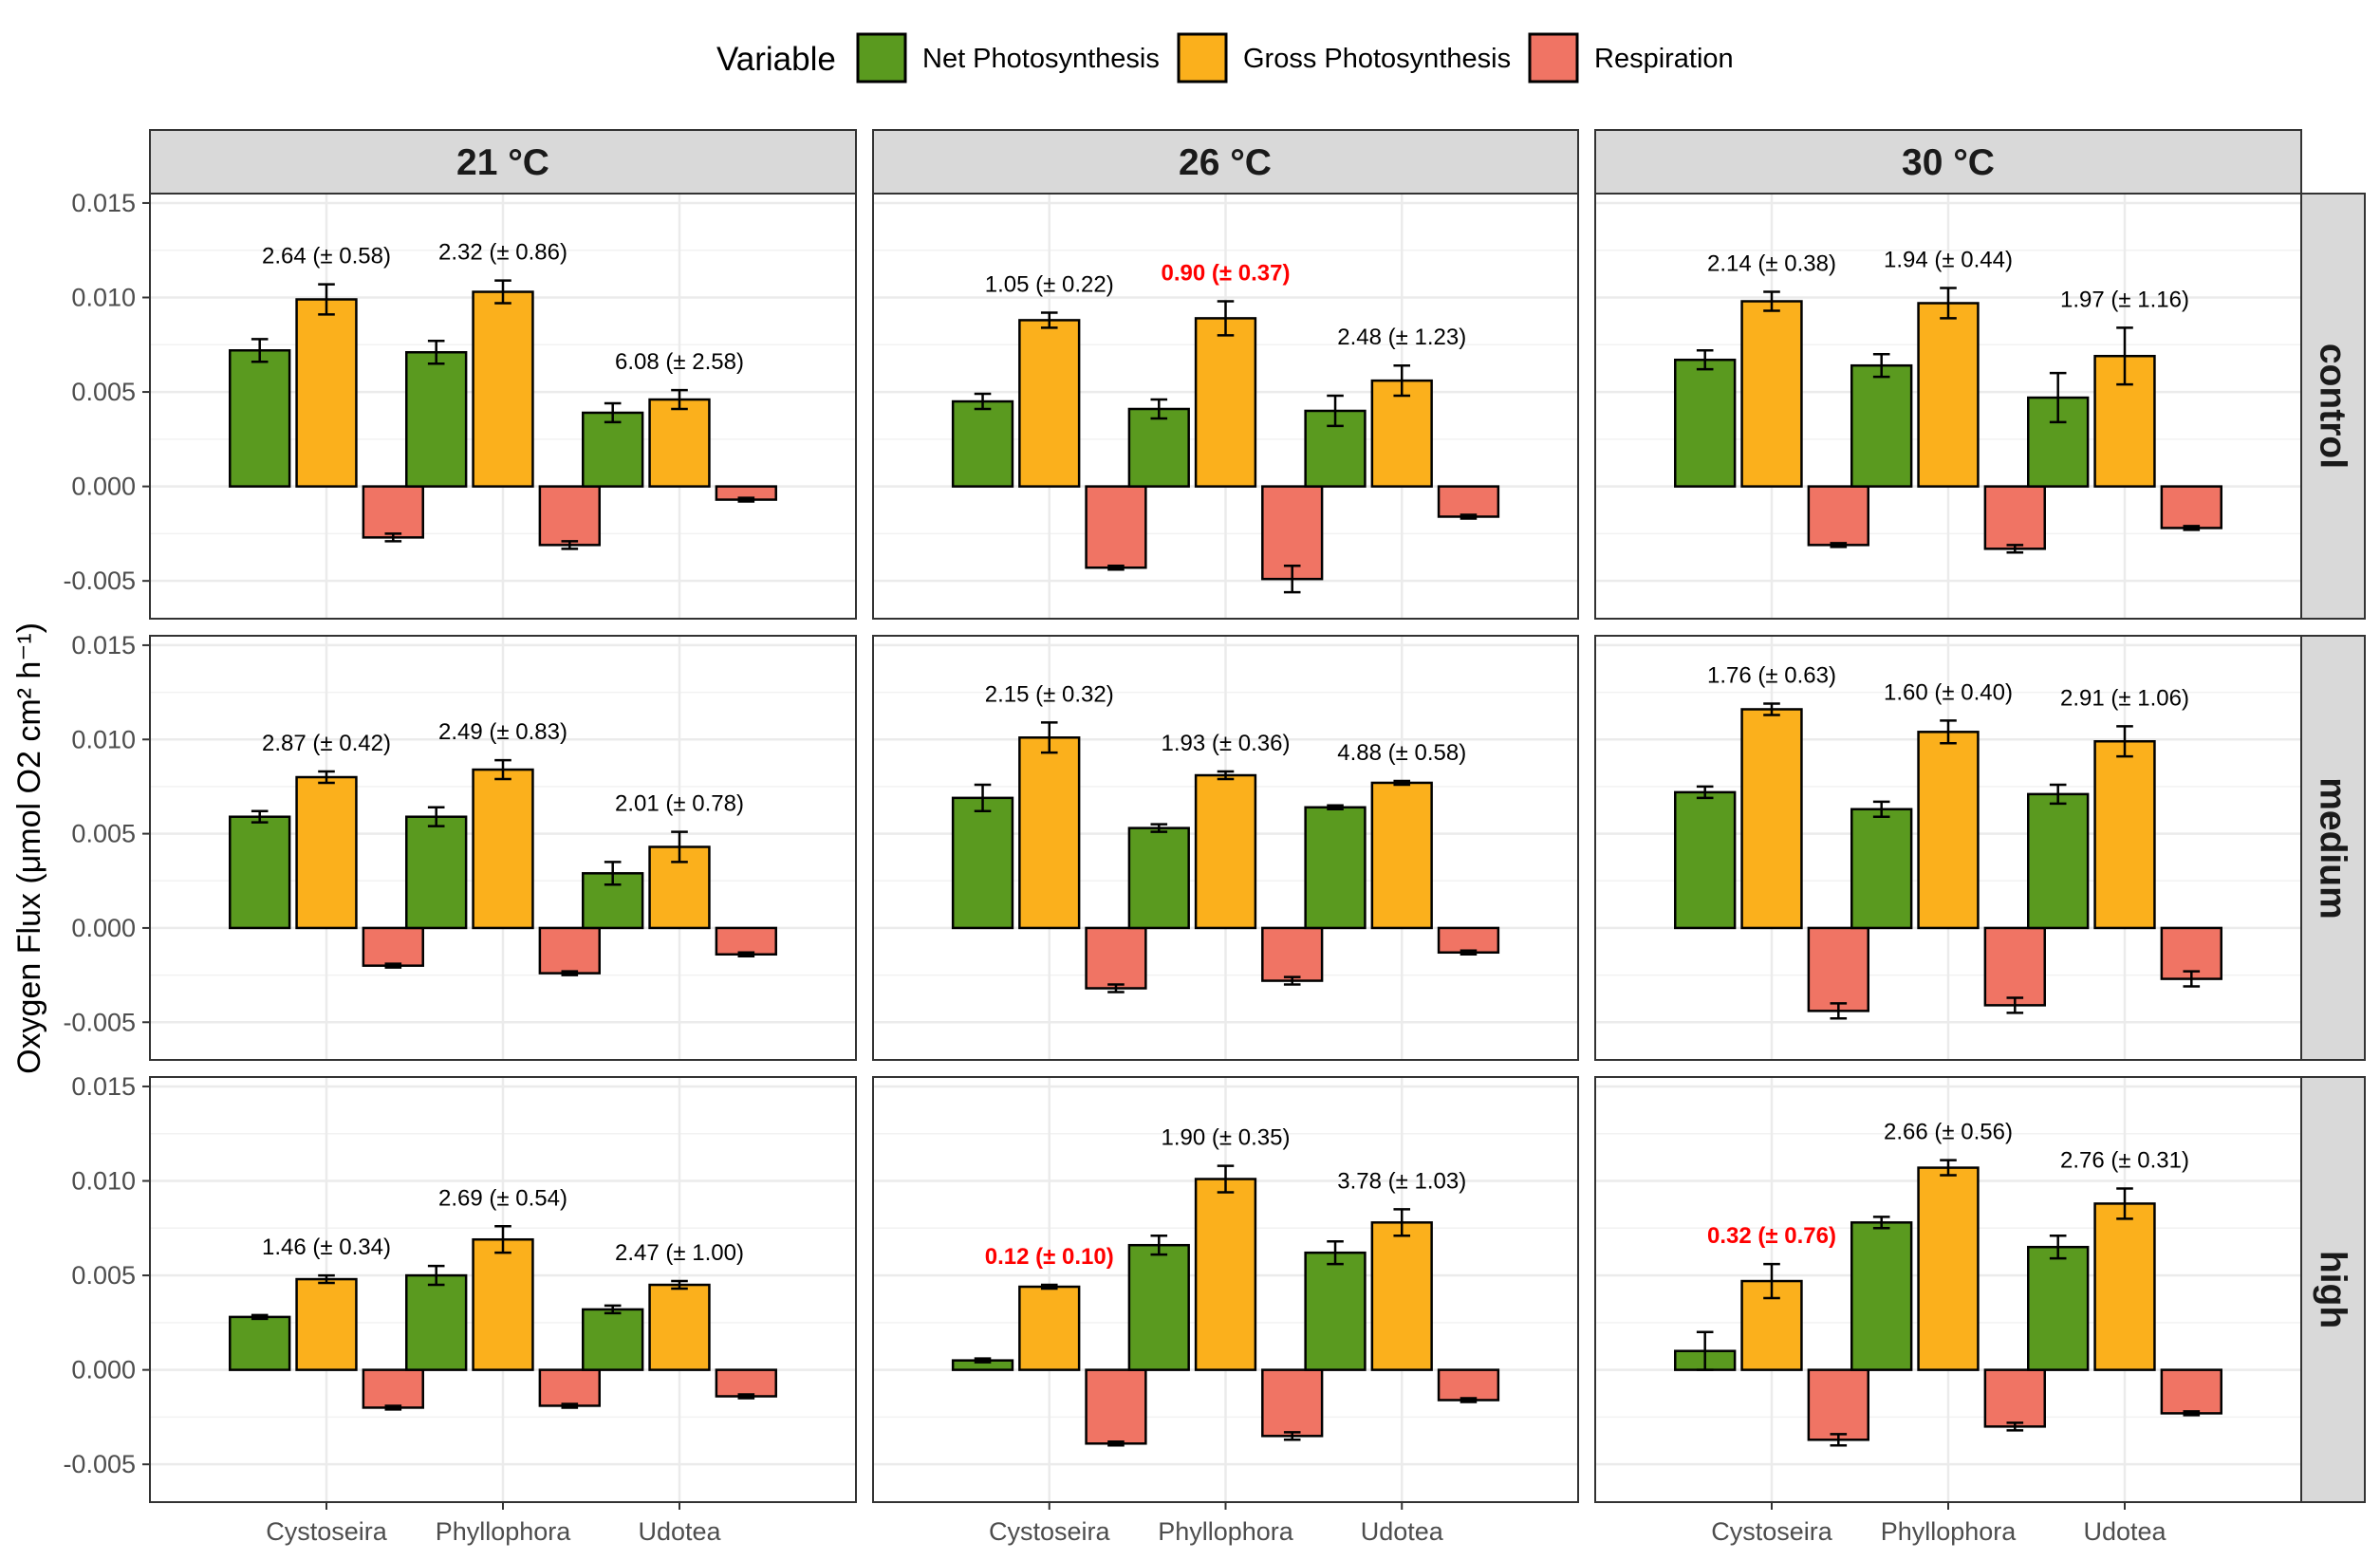 The width and height of the screenshot is (2380, 1560). What do you see at coordinates (1553, 58) in the screenshot?
I see `legend-key-resp` at bounding box center [1553, 58].